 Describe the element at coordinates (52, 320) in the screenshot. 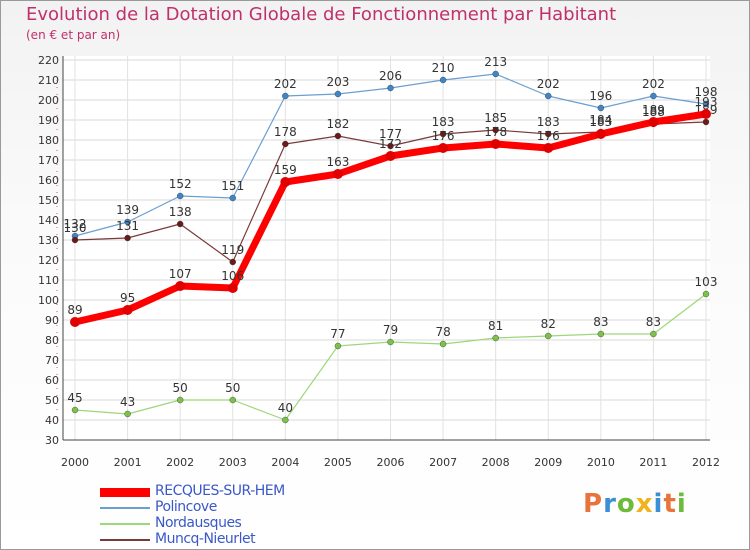

I see `y-tick-label: 90` at that location.